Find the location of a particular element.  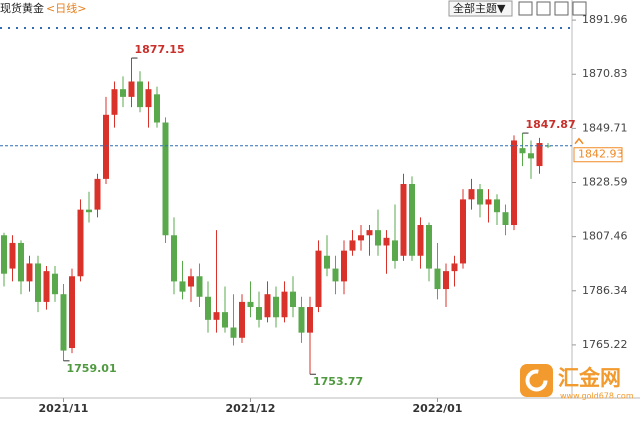

y-tick-label: 1765.22 is located at coordinates (605, 344).